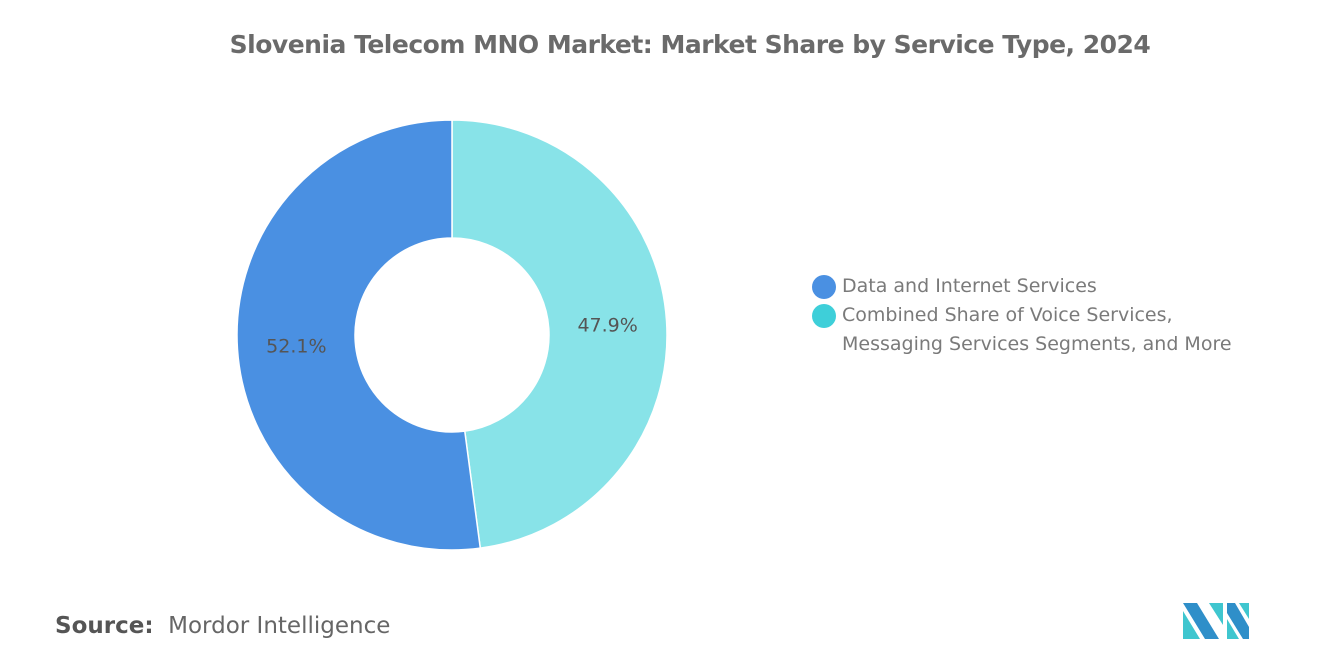  Describe the element at coordinates (1037, 344) in the screenshot. I see `legend-label: Messaging Services Segments, and More` at that location.